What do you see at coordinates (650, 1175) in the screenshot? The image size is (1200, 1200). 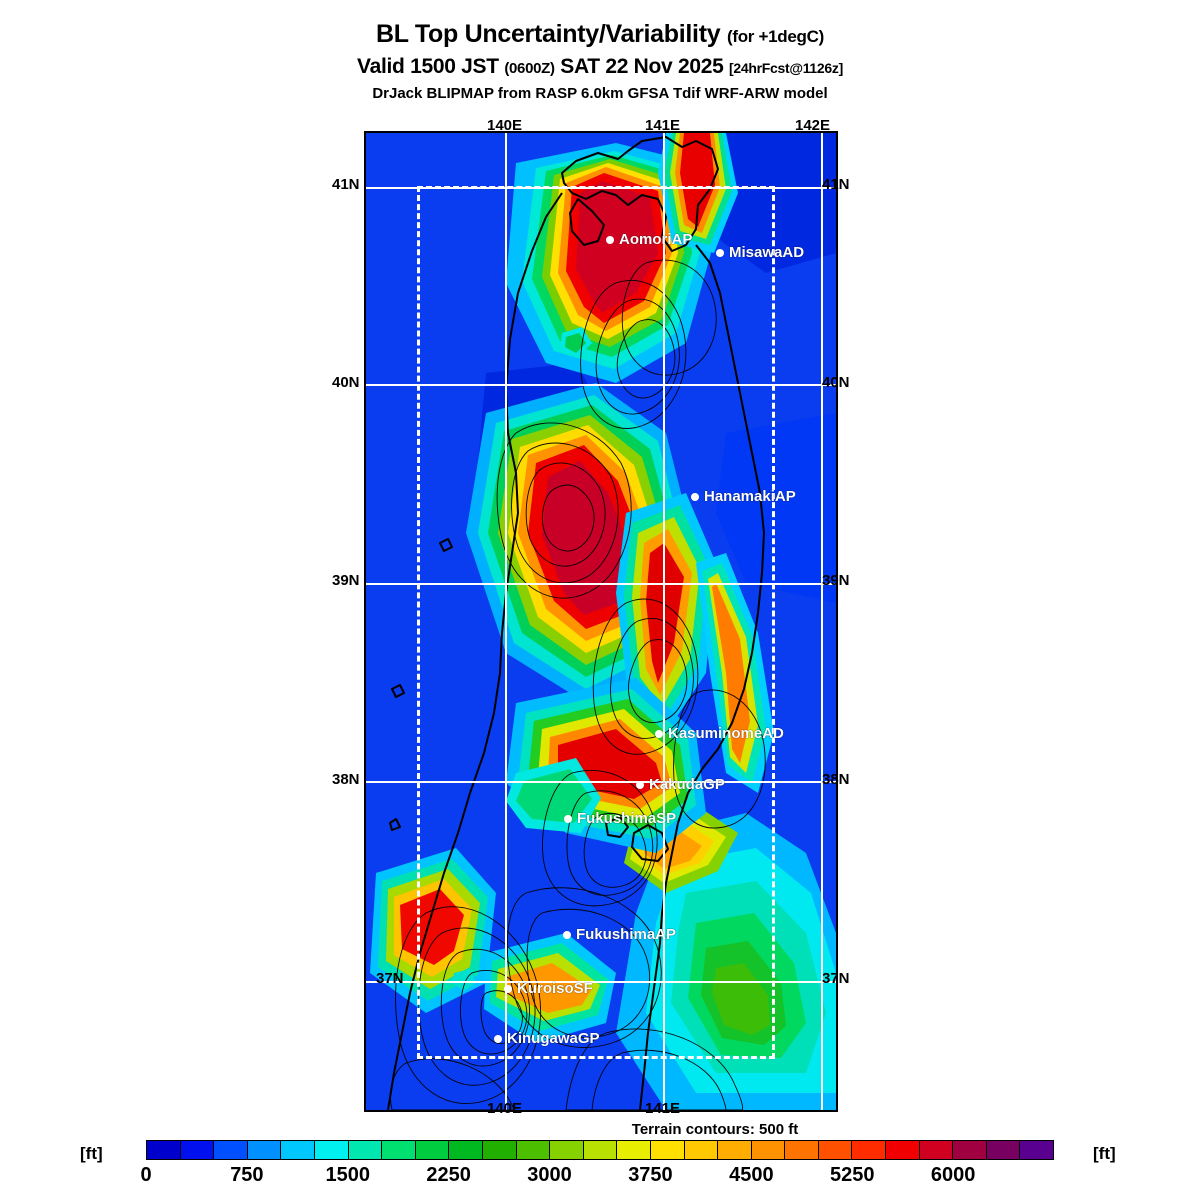 I see `colorbar-tick-3750: 3750` at bounding box center [650, 1175].